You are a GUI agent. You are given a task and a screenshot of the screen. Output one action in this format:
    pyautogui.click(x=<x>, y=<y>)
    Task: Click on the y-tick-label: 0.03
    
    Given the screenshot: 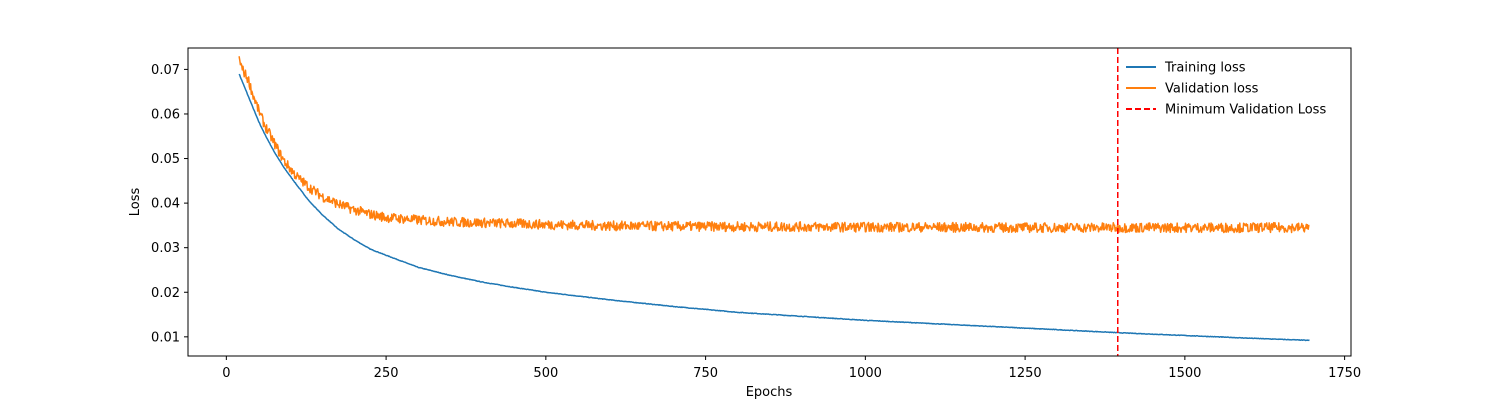 What is the action you would take?
    pyautogui.click(x=165, y=248)
    